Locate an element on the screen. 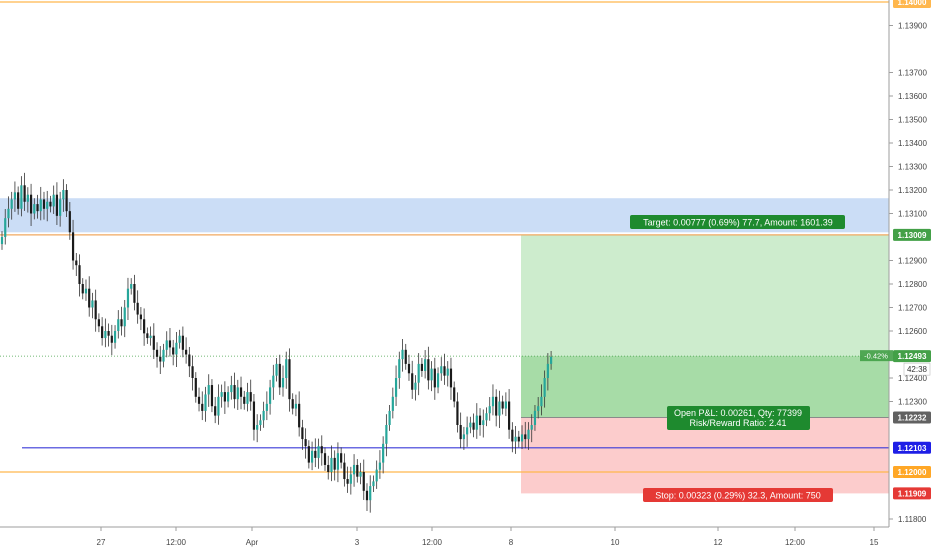 The width and height of the screenshot is (932, 555). price-badge-label: 1.14000 is located at coordinates (912, 3).